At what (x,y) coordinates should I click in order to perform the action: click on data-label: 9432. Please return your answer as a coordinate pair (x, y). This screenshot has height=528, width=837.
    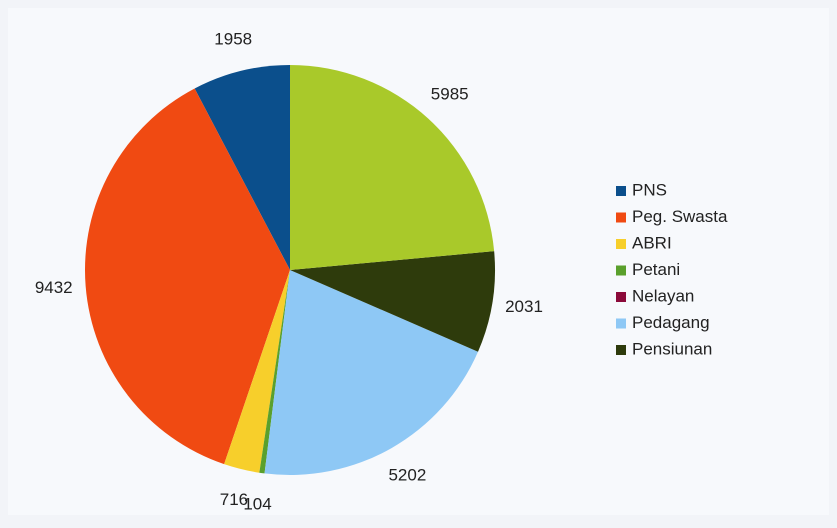
    Looking at the image, I should click on (54, 287).